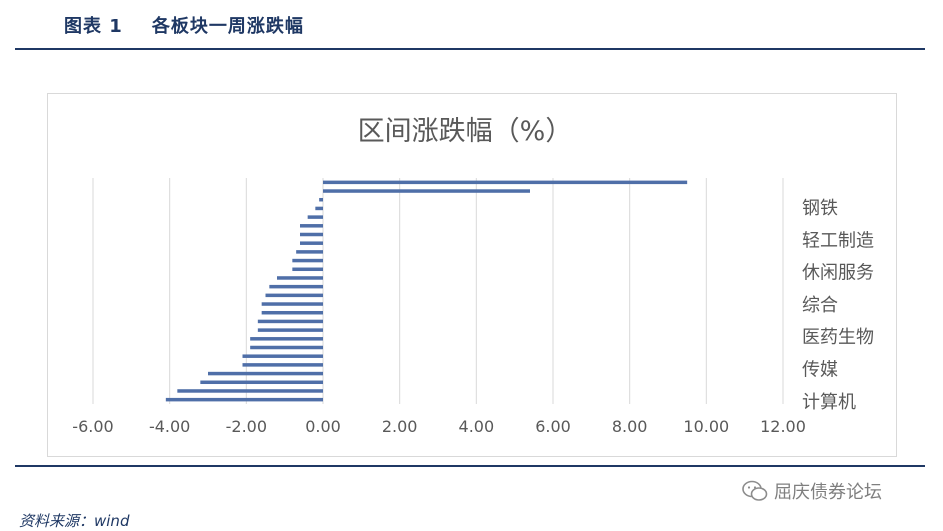 This screenshot has width=943, height=531. Describe the element at coordinates (92, 426) in the screenshot. I see `x-tick-label: -6.00` at that location.